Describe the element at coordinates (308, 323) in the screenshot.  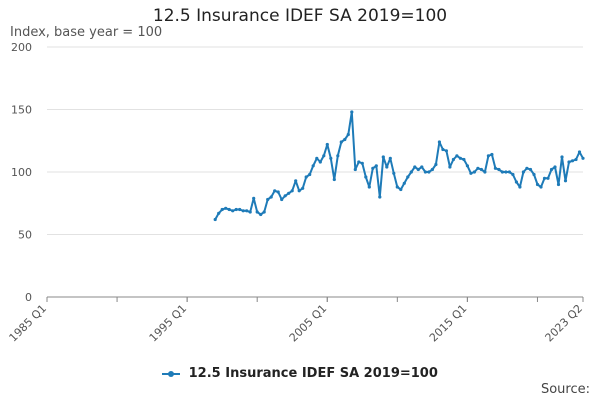
I see `x-tick-label: 2005 Q1` at that location.